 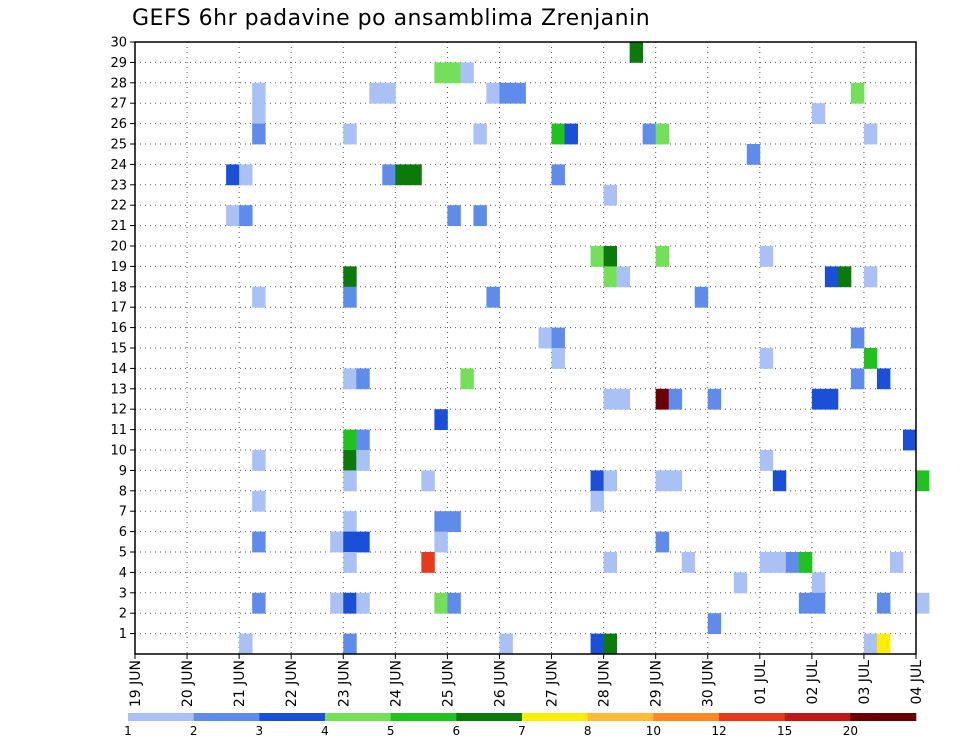 What do you see at coordinates (123, 471) in the screenshot?
I see `y-tick-label: 9` at bounding box center [123, 471].